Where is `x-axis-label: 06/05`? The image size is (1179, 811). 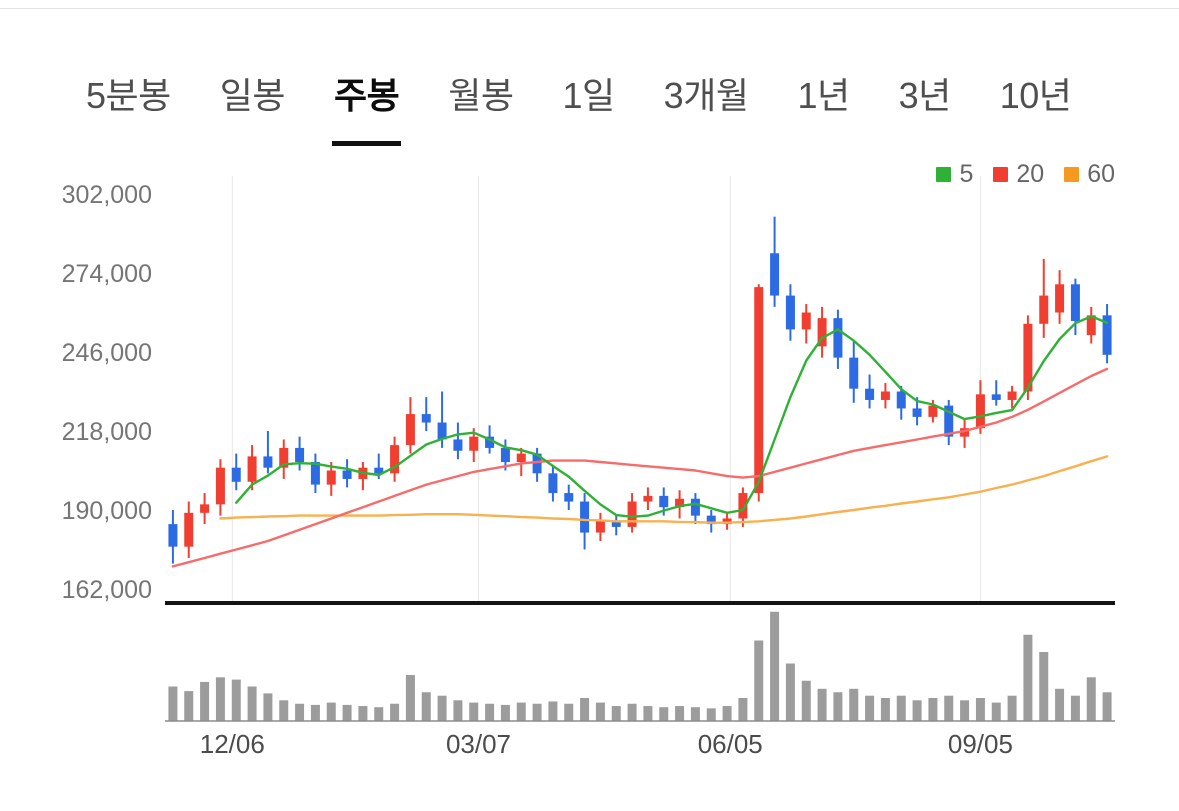
x-axis-label: 06/05 is located at coordinates (730, 744).